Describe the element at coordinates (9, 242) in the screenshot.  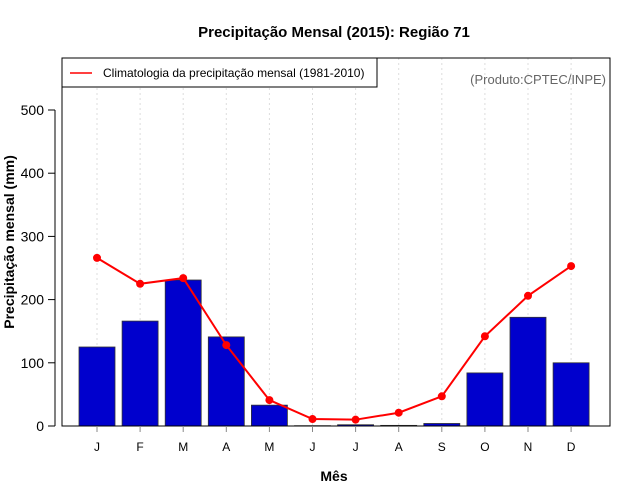
I see `y-axis-label: Precipitação mensal (mm)` at that location.